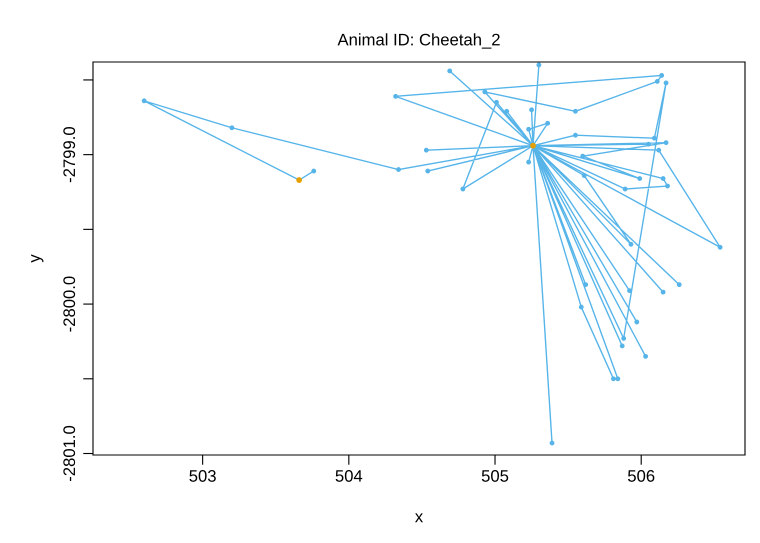  Describe the element at coordinates (419, 41) in the screenshot. I see `chart-title: Animal ID: Cheetah_2` at that location.